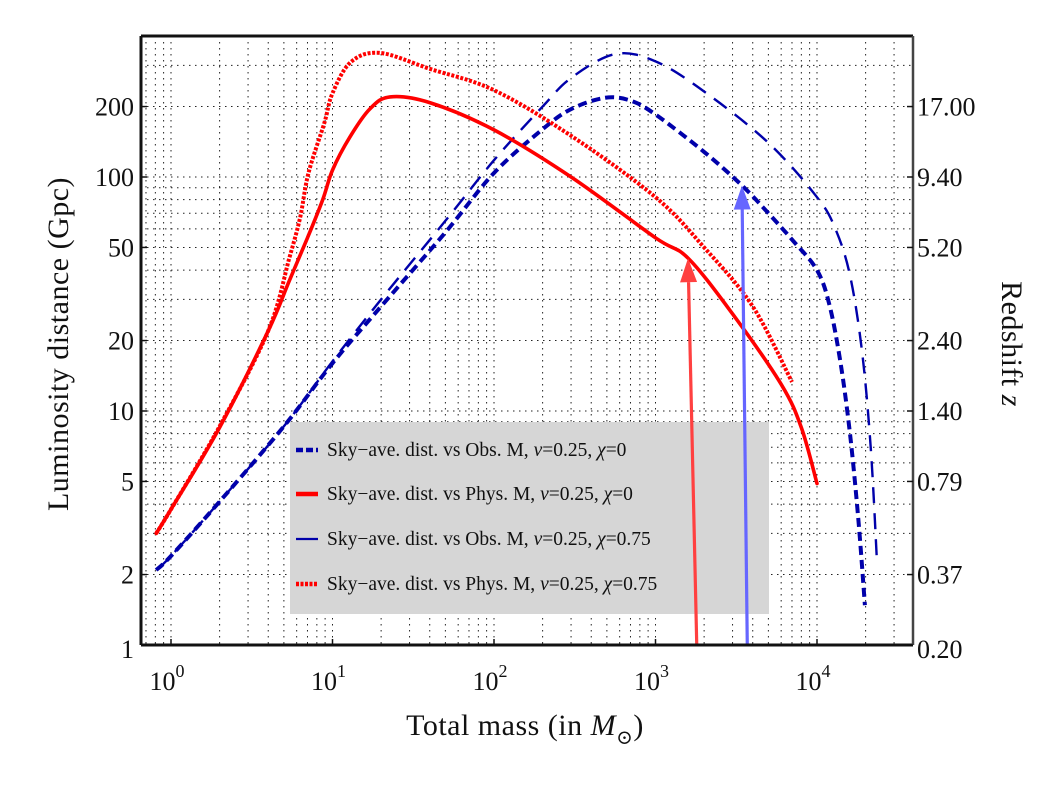 The height and width of the screenshot is (794, 1058). Describe the element at coordinates (946, 107) in the screenshot. I see `y-right-tick-label: 17.00` at that location.